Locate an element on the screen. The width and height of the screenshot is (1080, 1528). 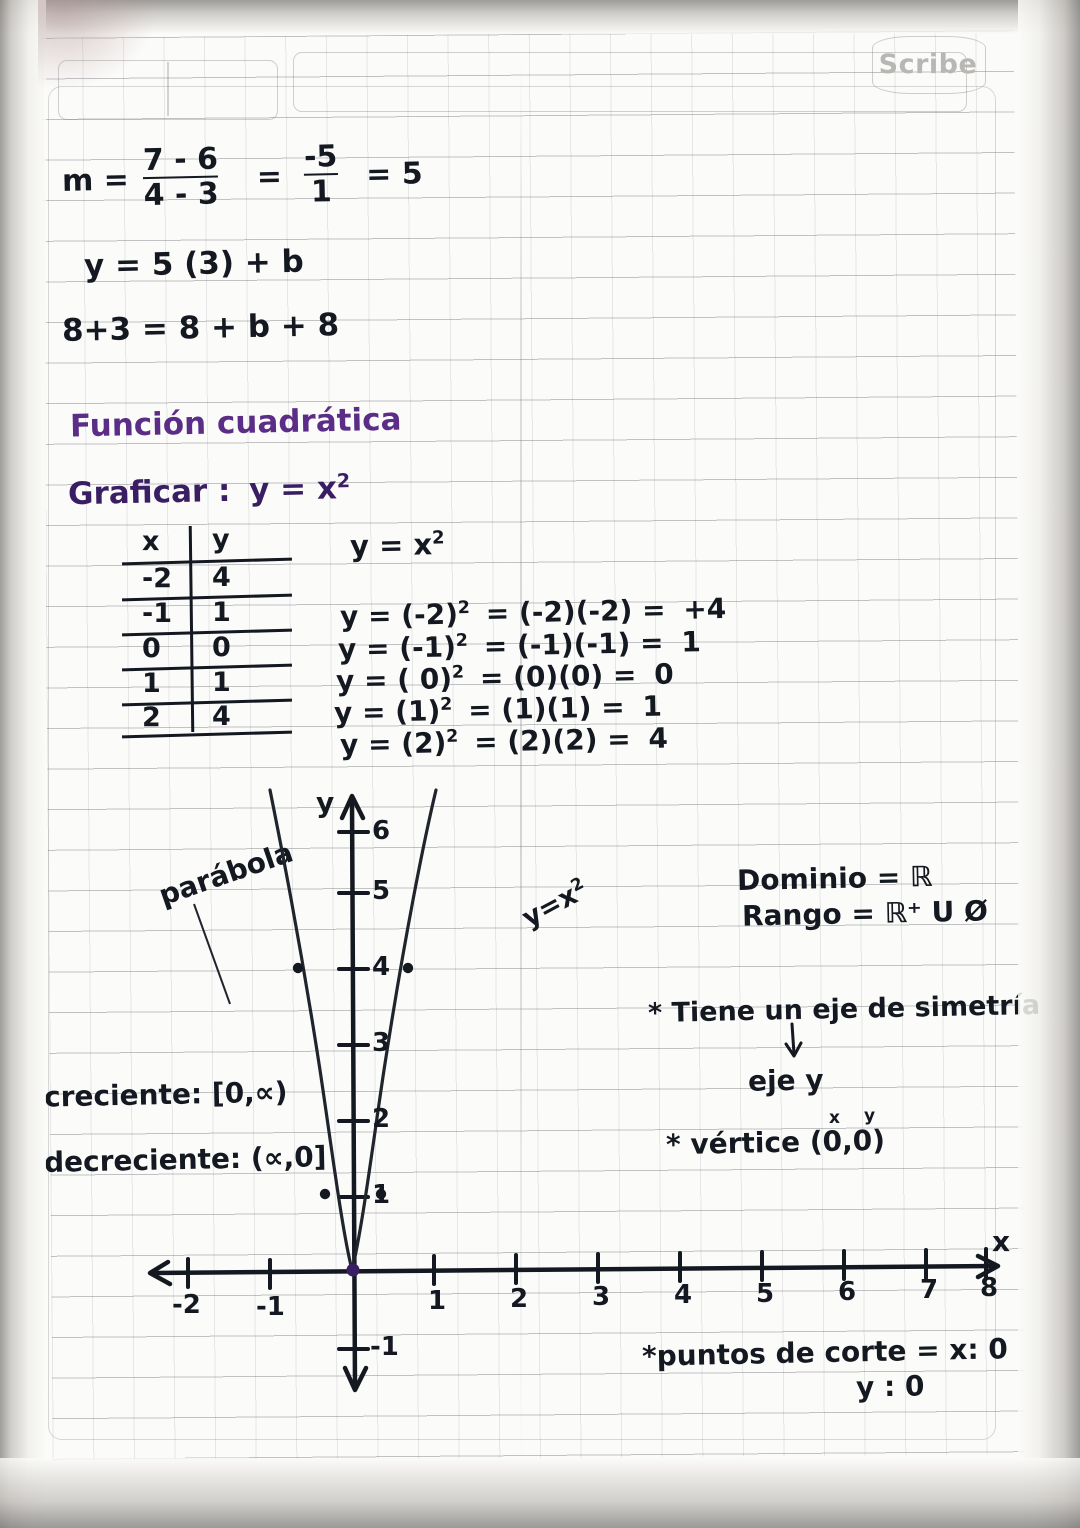
point-origin is located at coordinates (353, 1270).